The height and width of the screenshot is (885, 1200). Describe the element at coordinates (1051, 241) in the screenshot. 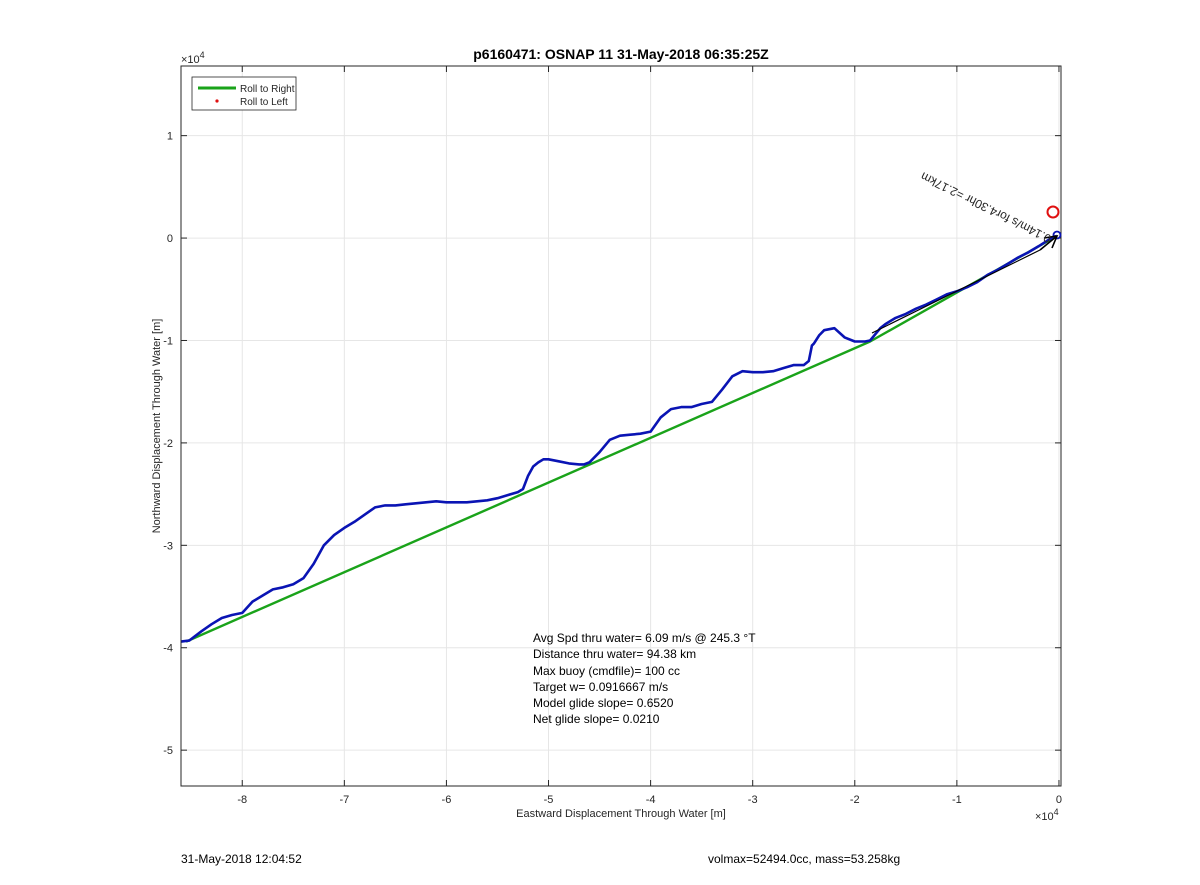

I see `current-vector-arrowhead` at that location.